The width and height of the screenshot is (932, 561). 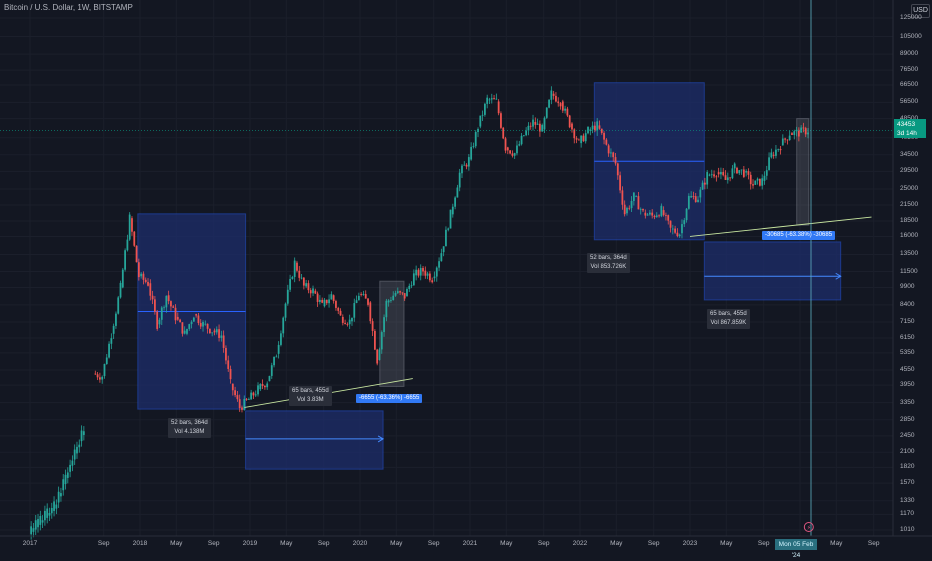 What do you see at coordinates (906, 124) in the screenshot?
I see `current-price-label: 43453` at bounding box center [906, 124].